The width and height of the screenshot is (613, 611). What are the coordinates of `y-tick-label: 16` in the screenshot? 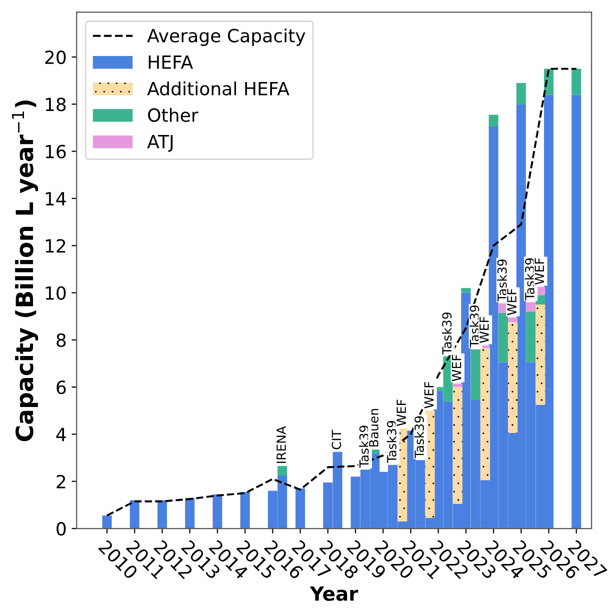 It's located at (56, 151).